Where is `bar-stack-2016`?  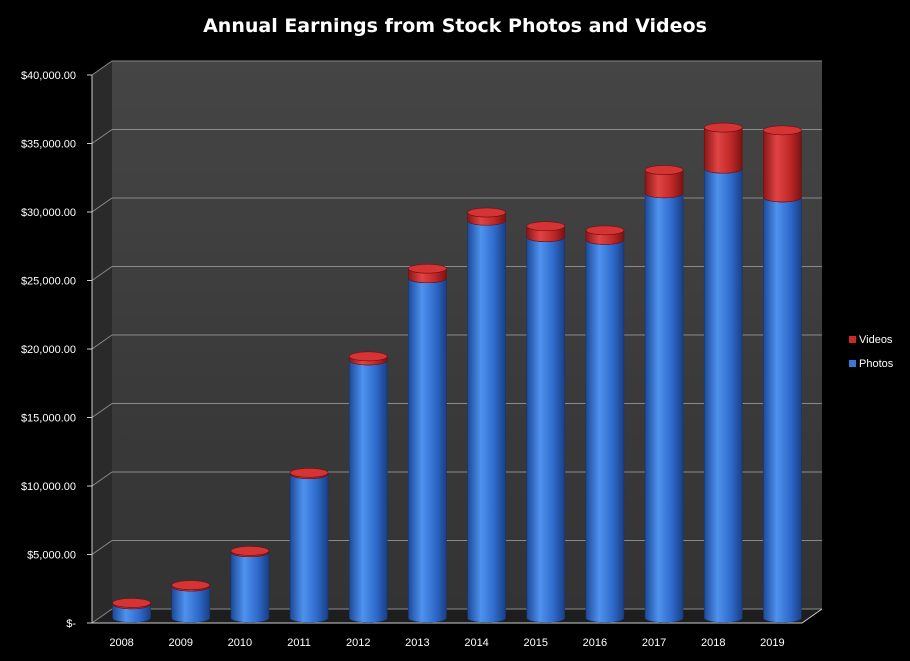 bar-stack-2016 is located at coordinates (605, 424).